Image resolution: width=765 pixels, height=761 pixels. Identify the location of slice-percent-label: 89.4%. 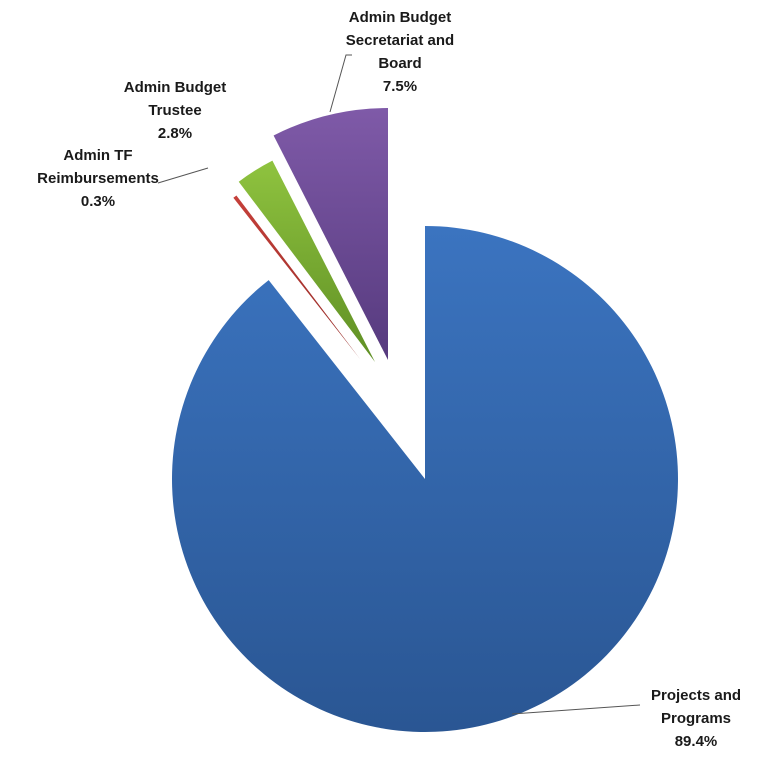
(696, 741).